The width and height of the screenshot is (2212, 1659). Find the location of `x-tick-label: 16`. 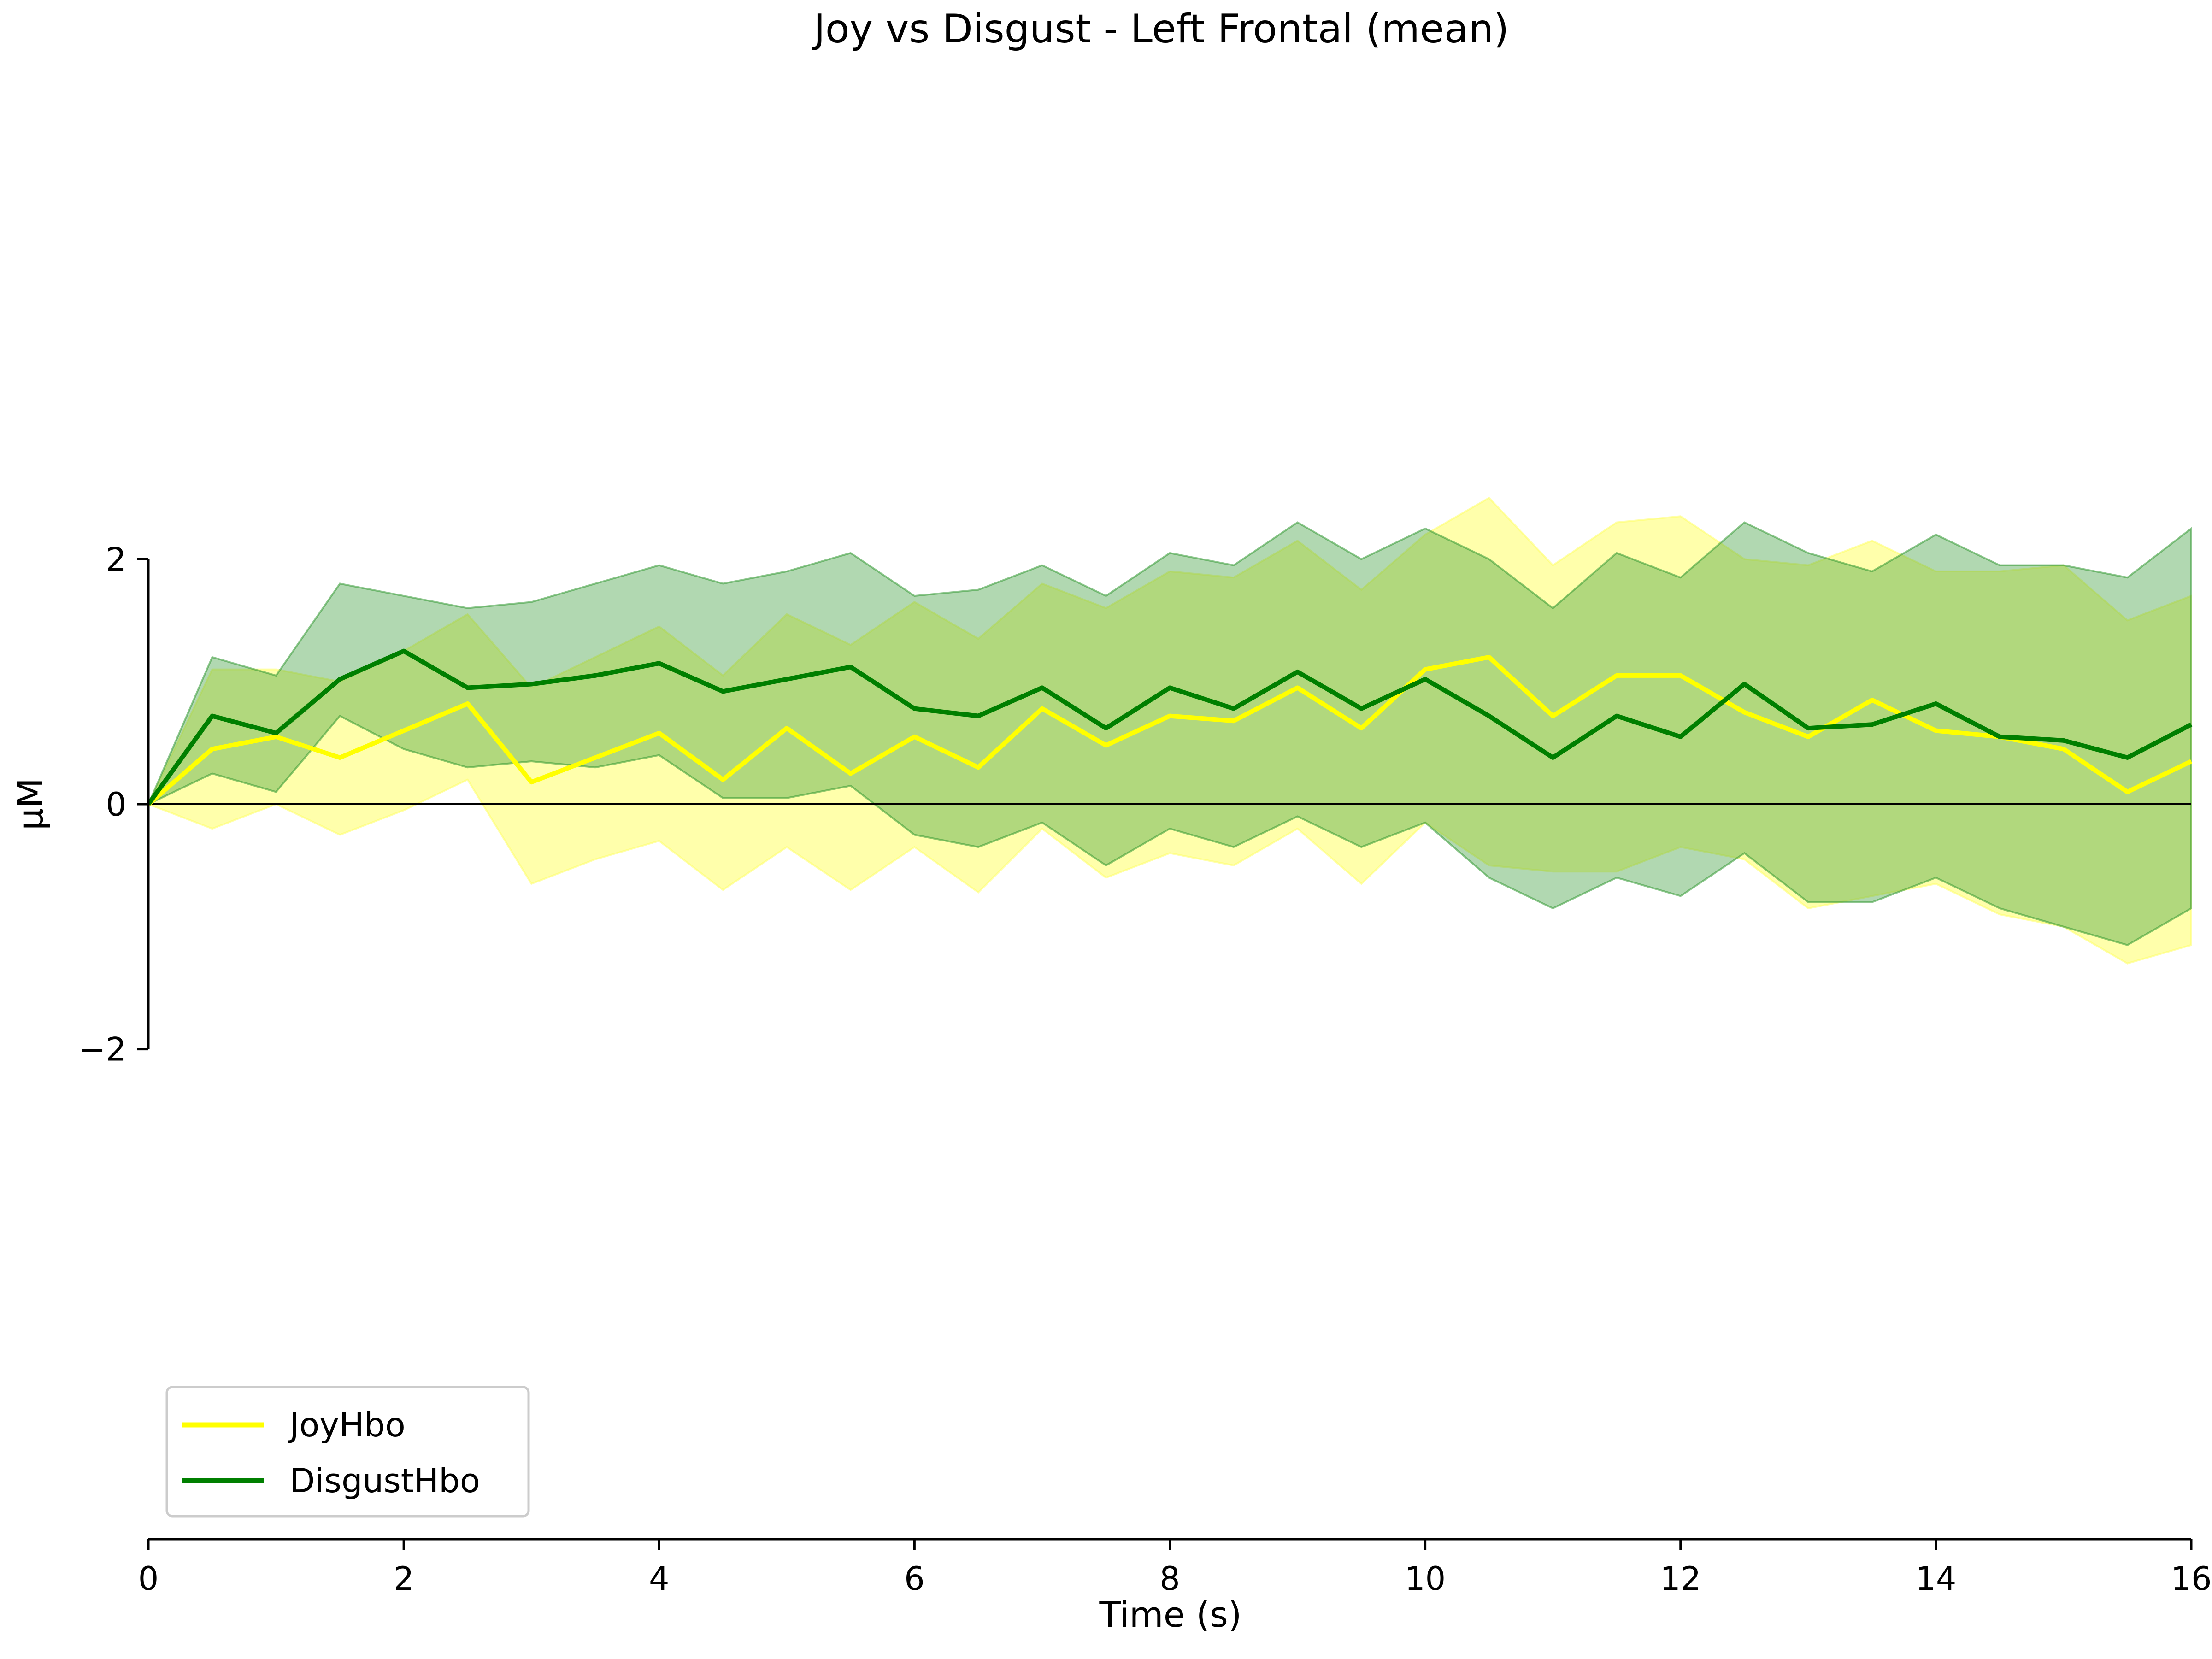

x-tick-label: 16 is located at coordinates (2191, 1579).